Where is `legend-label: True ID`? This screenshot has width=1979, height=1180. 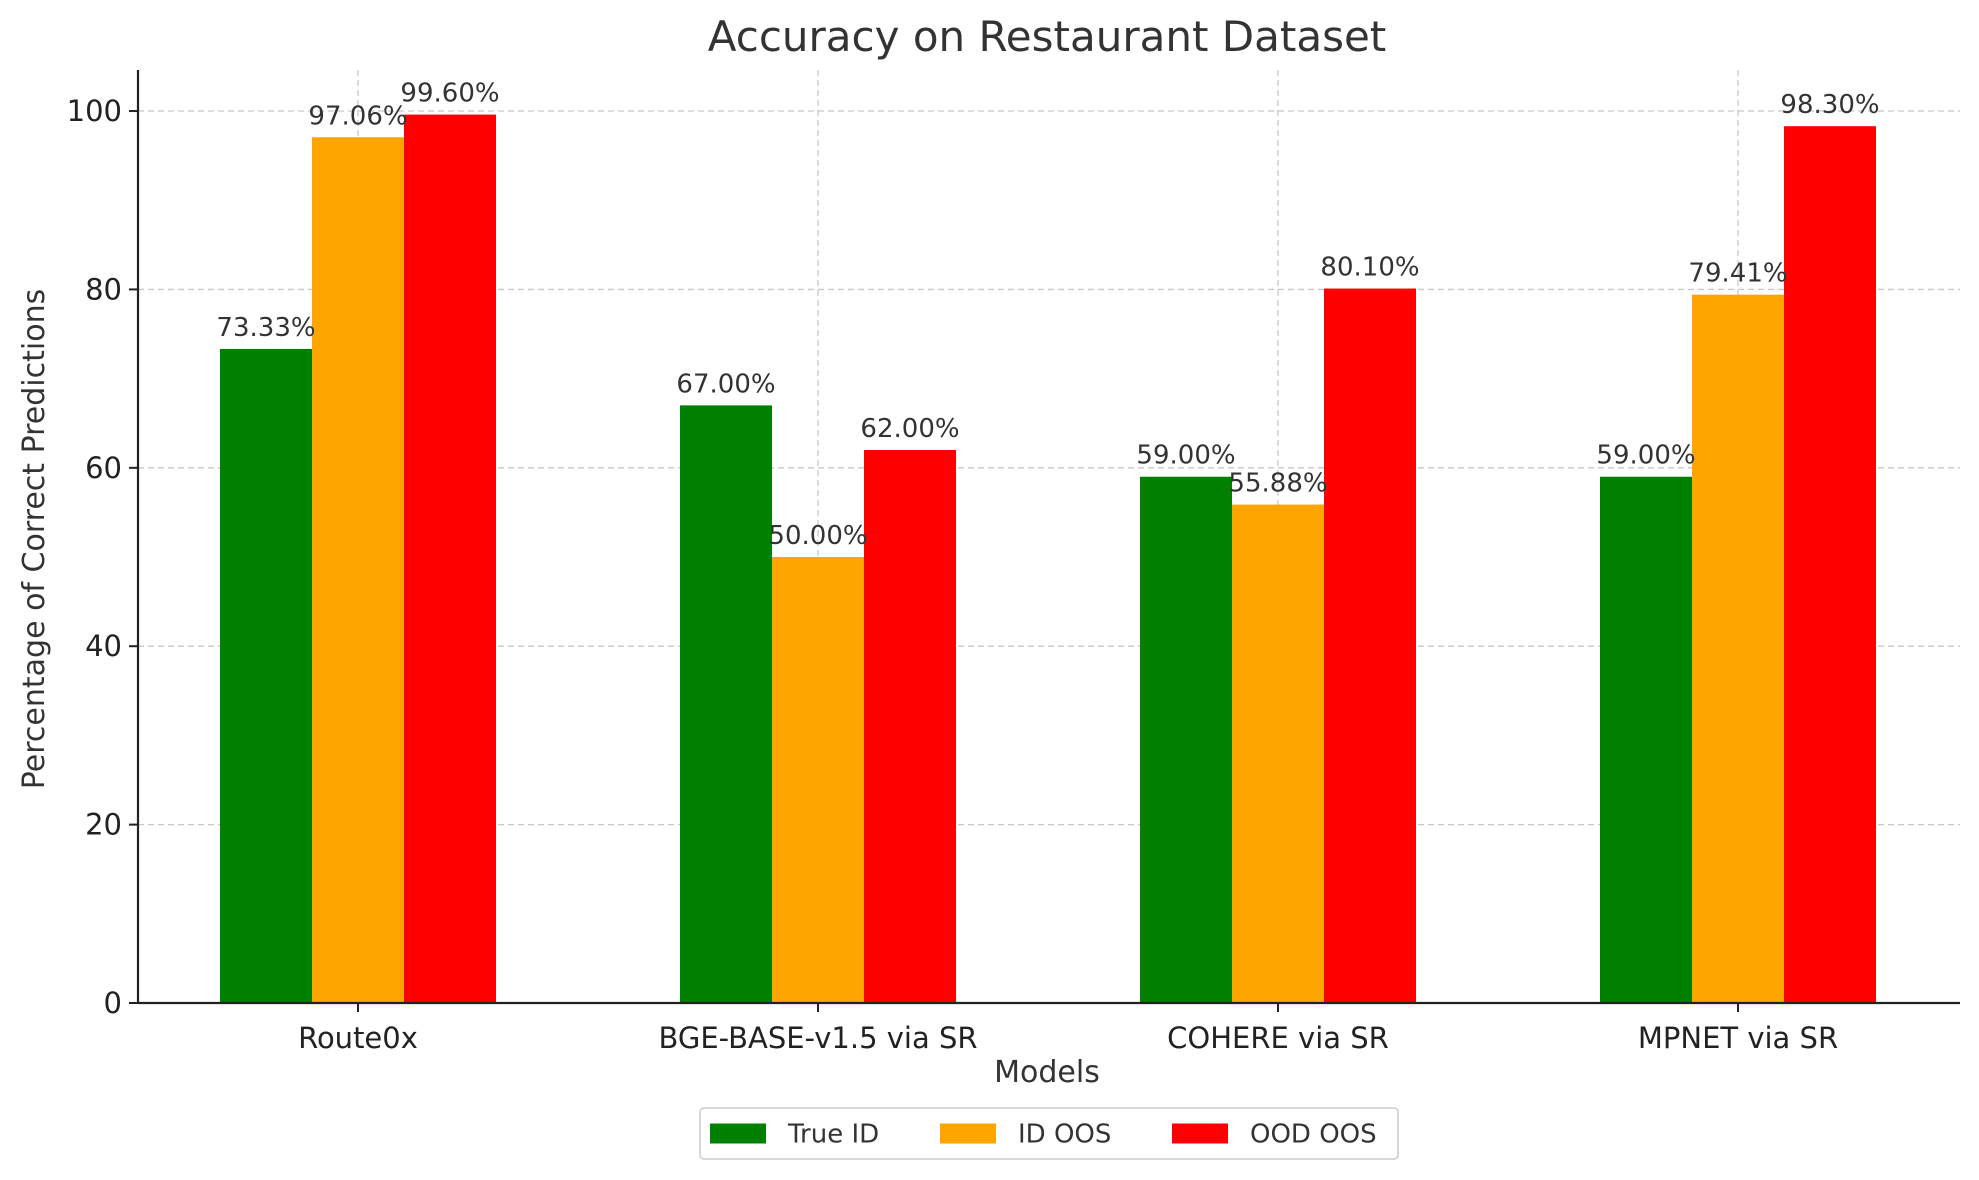
legend-label: True ID is located at coordinates (833, 1135).